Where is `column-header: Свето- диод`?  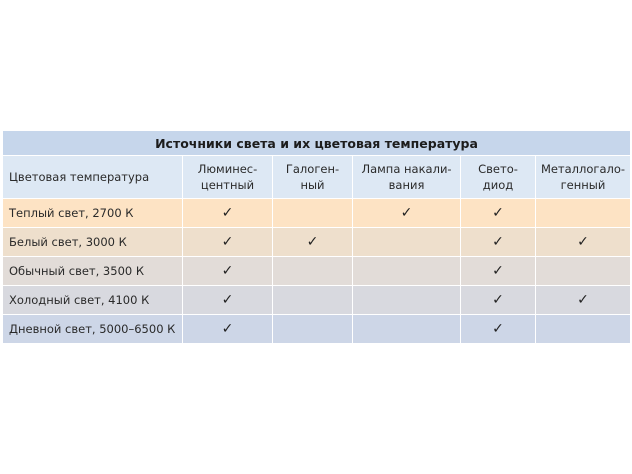 column-header: Свето- диод is located at coordinates (498, 177).